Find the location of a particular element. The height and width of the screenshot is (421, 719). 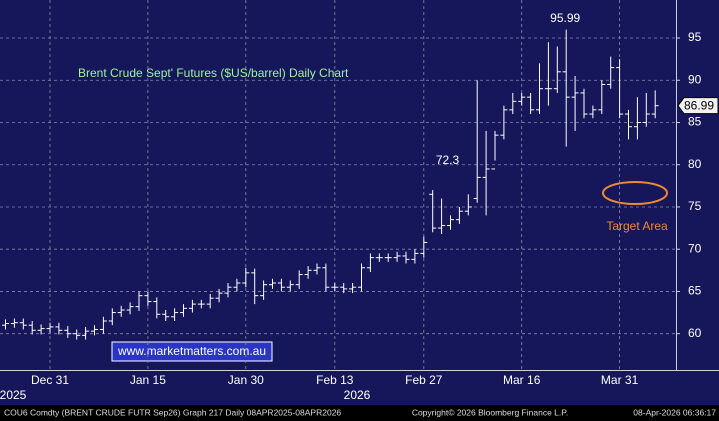

last-price-label: 86.99 is located at coordinates (699, 105).